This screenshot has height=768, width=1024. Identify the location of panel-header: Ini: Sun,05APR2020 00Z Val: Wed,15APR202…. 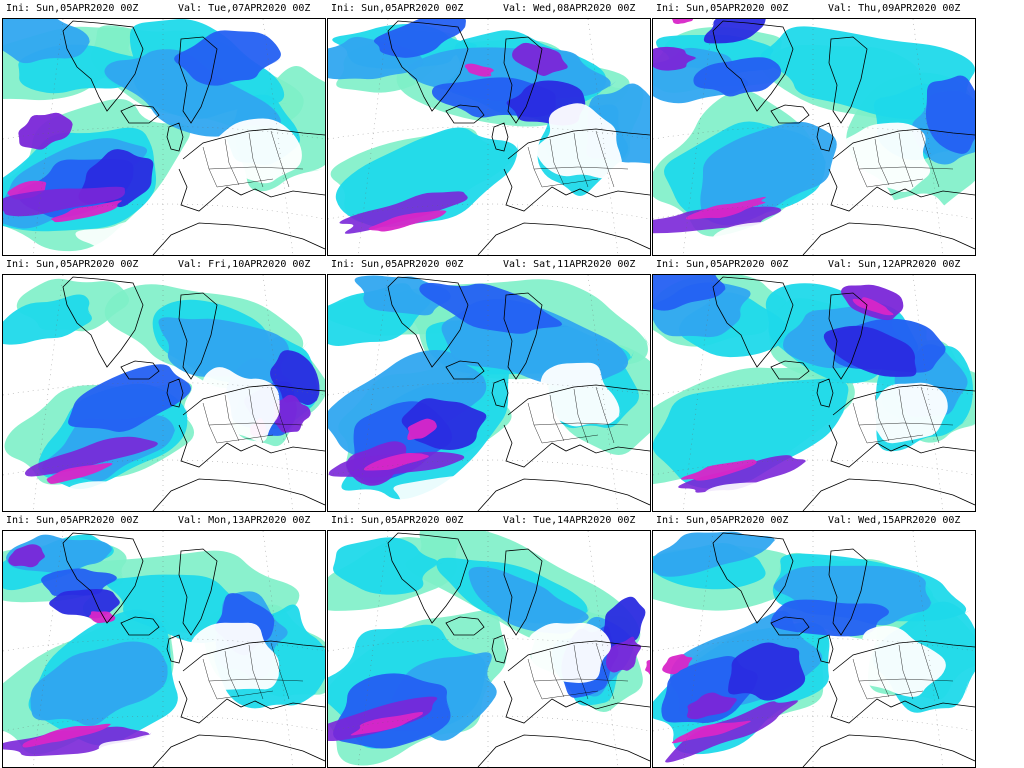
(814, 521).